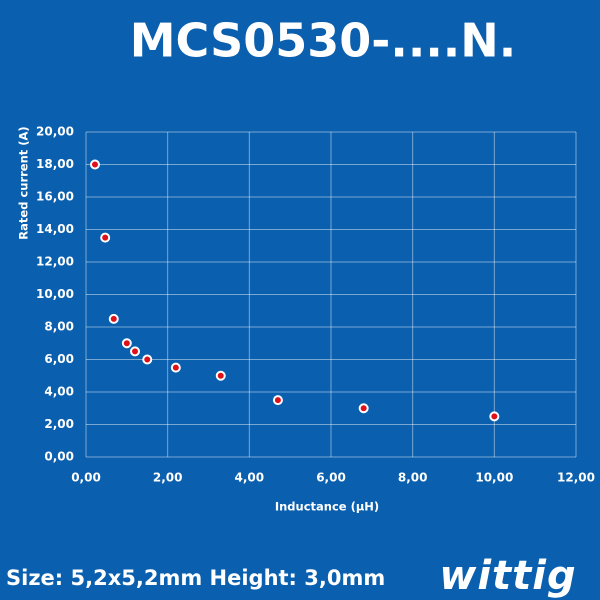 This screenshot has height=600, width=600. Describe the element at coordinates (86, 478) in the screenshot. I see `x-tick-label: 0,00` at that location.